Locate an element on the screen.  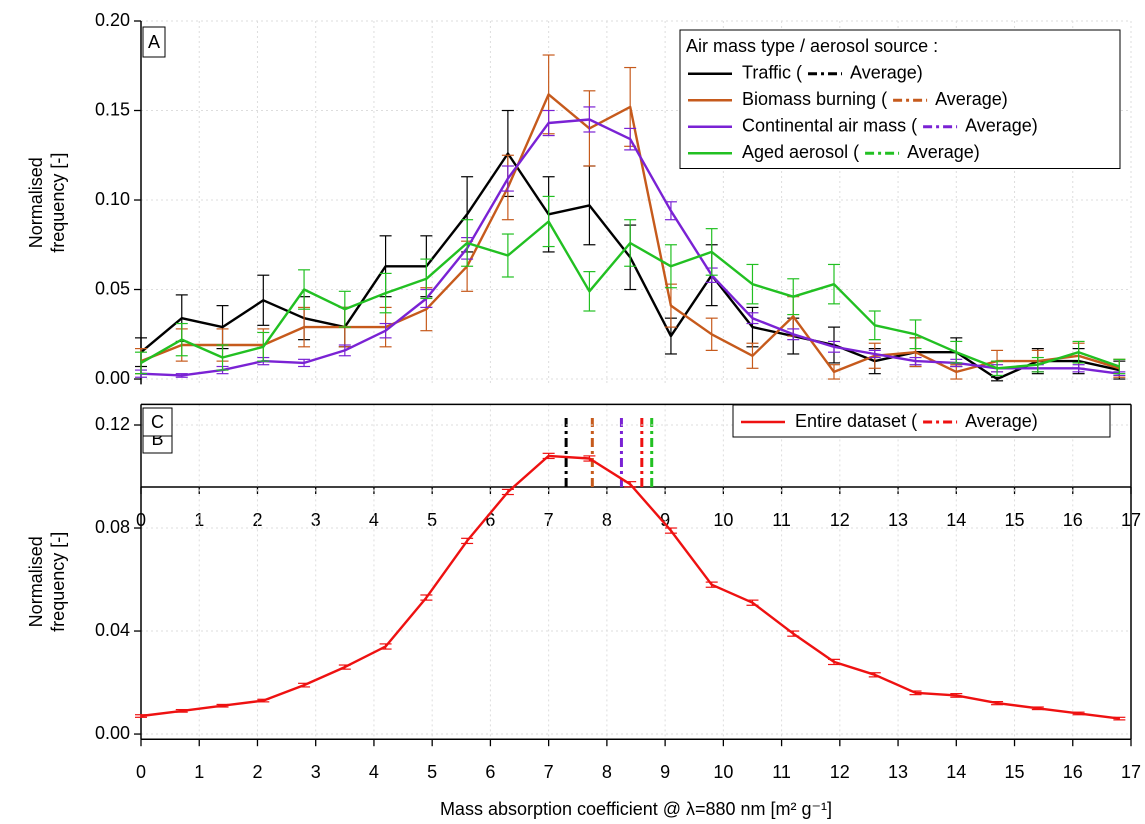
panel-label: A is located at coordinates (154, 42).